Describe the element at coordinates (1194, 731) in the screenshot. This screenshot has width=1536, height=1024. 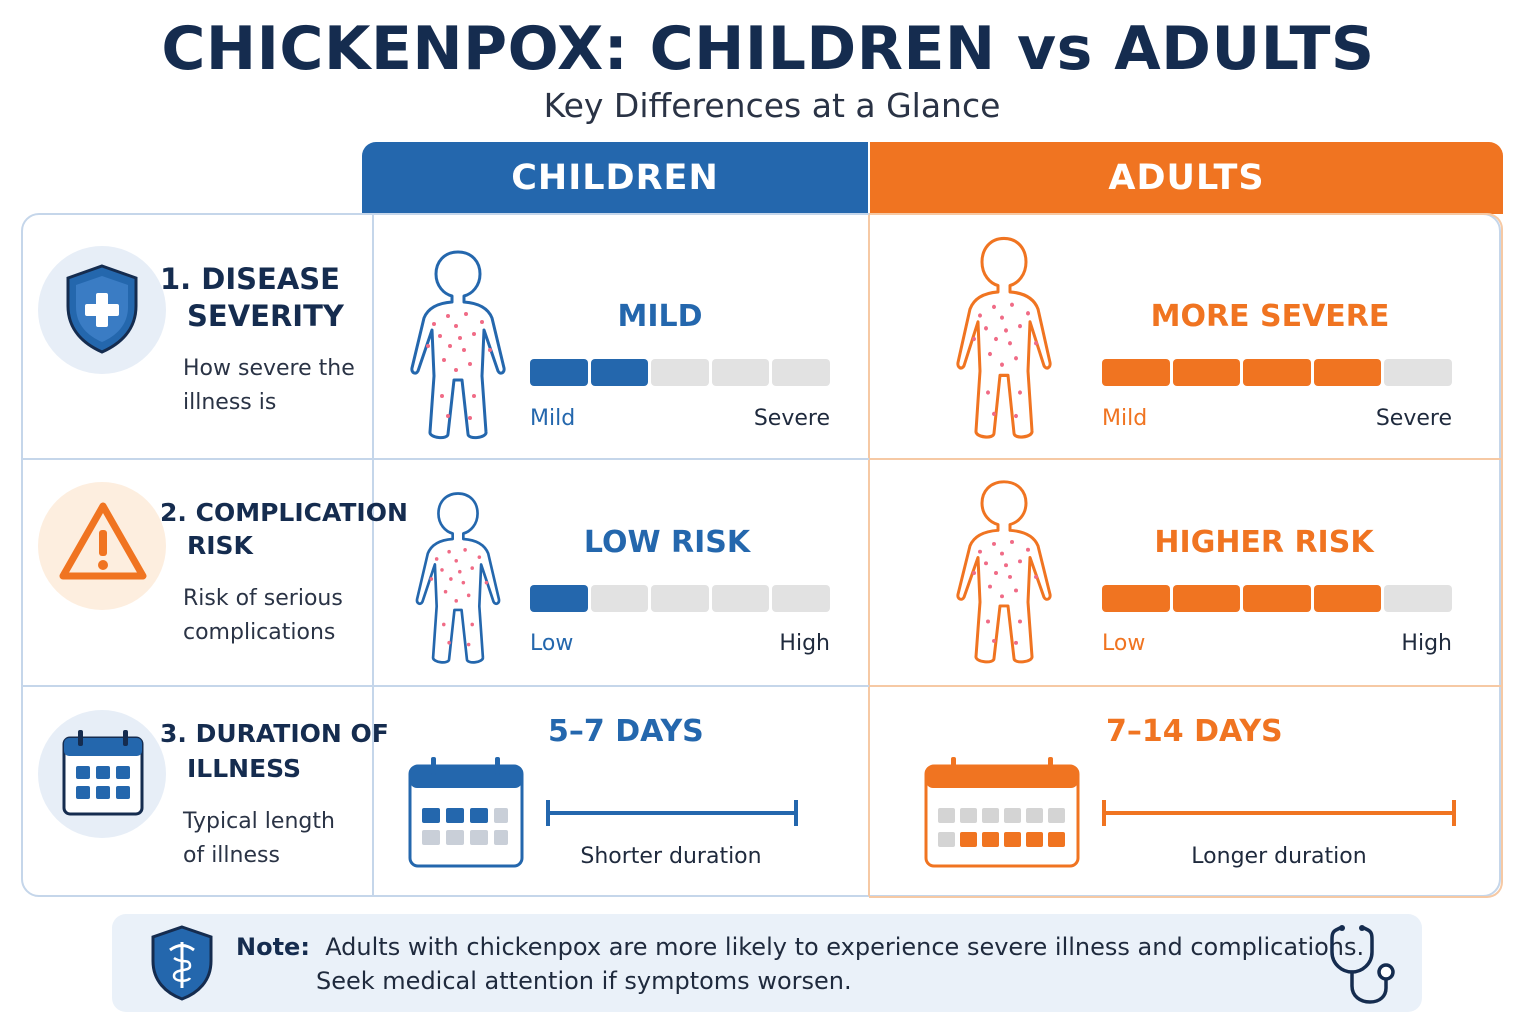
I see `duration-adults: 7–14 DAYS` at that location.